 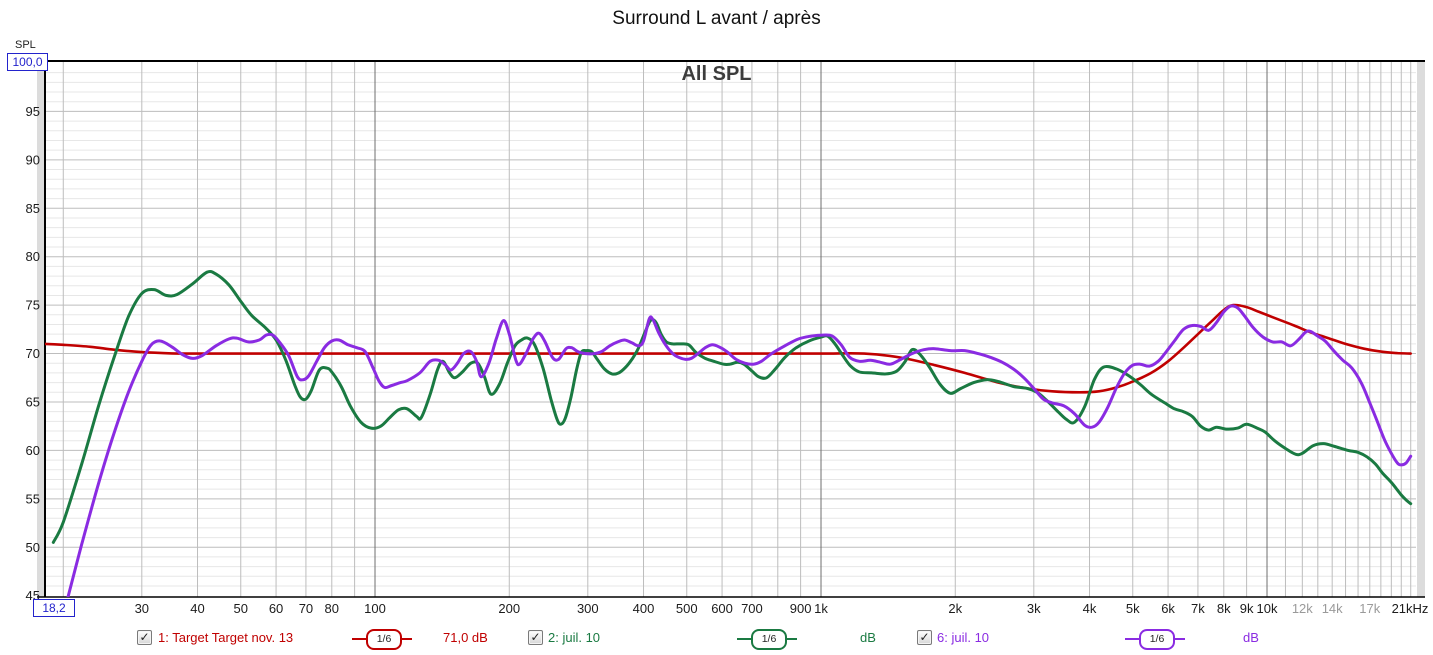 I want to click on target-smoothing-badge: 1/6, so click(x=384, y=639).